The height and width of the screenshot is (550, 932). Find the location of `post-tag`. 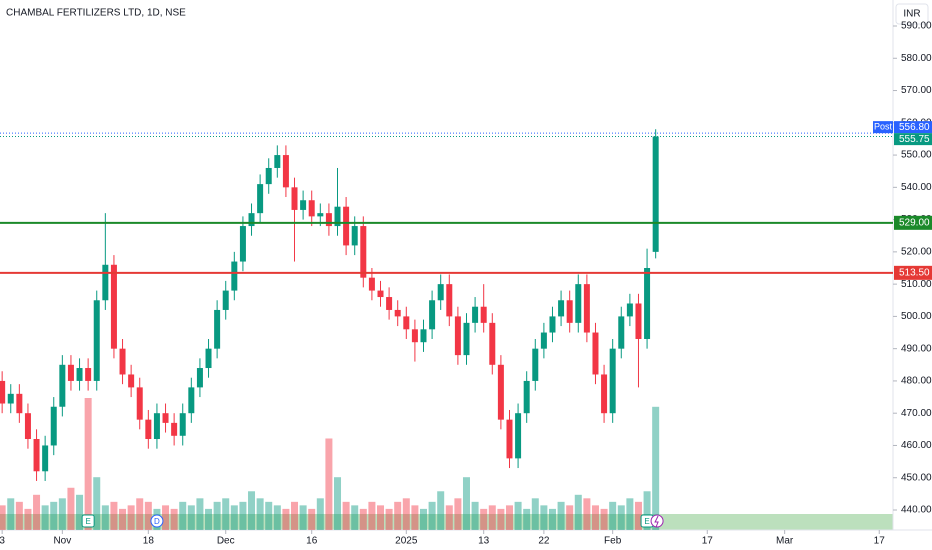

post-tag is located at coordinates (883, 127).